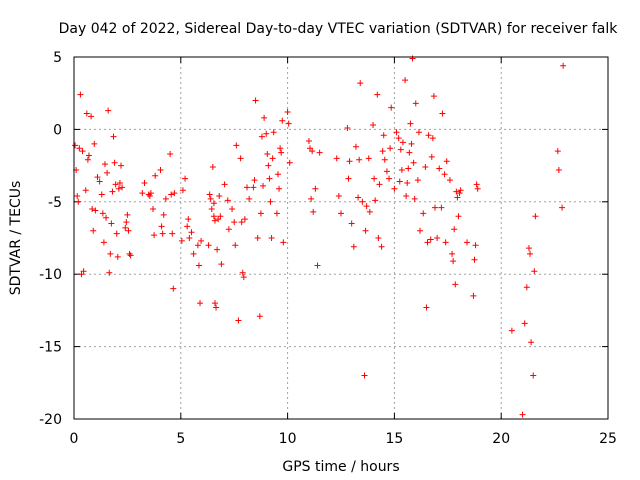  I want to click on y-tick-label: -20, so click(50, 420).